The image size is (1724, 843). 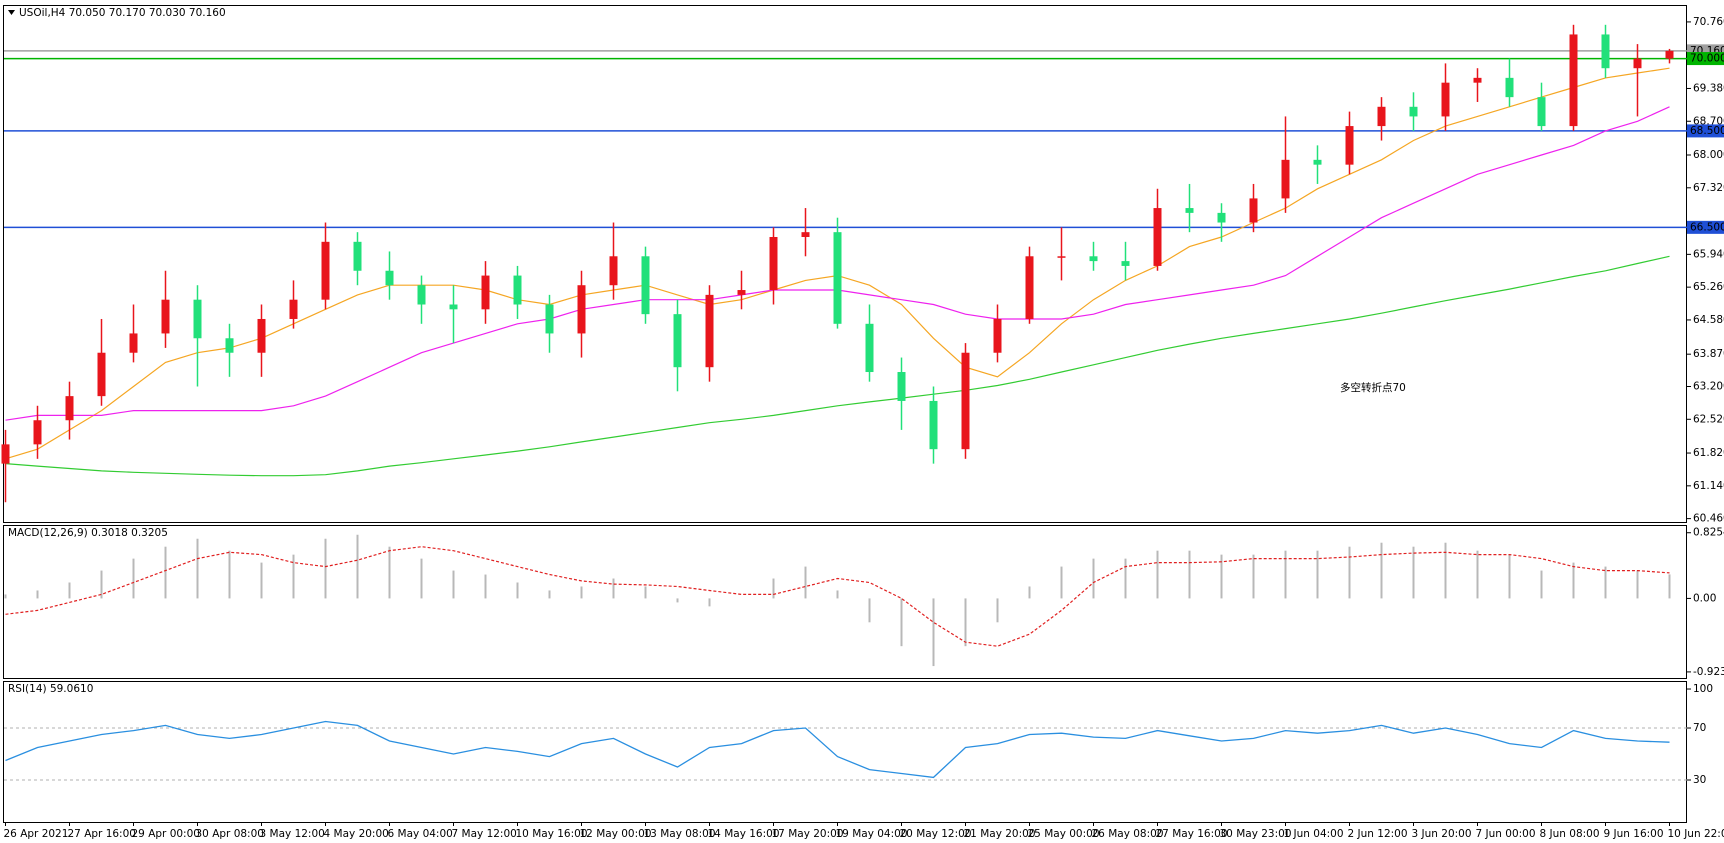 I want to click on y-tick-label: 69.380, so click(x=1708, y=88).